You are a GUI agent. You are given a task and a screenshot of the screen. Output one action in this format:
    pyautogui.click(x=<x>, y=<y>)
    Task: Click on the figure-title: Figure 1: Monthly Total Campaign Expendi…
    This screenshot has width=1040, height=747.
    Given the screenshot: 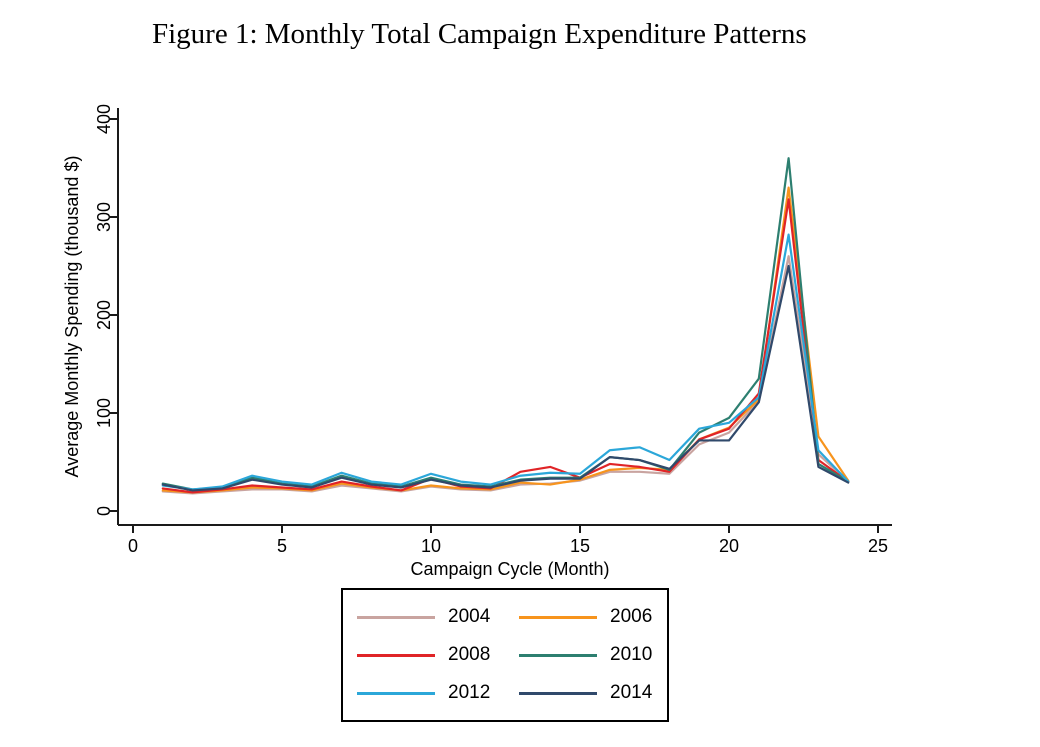 What is the action you would take?
    pyautogui.click(x=479, y=34)
    